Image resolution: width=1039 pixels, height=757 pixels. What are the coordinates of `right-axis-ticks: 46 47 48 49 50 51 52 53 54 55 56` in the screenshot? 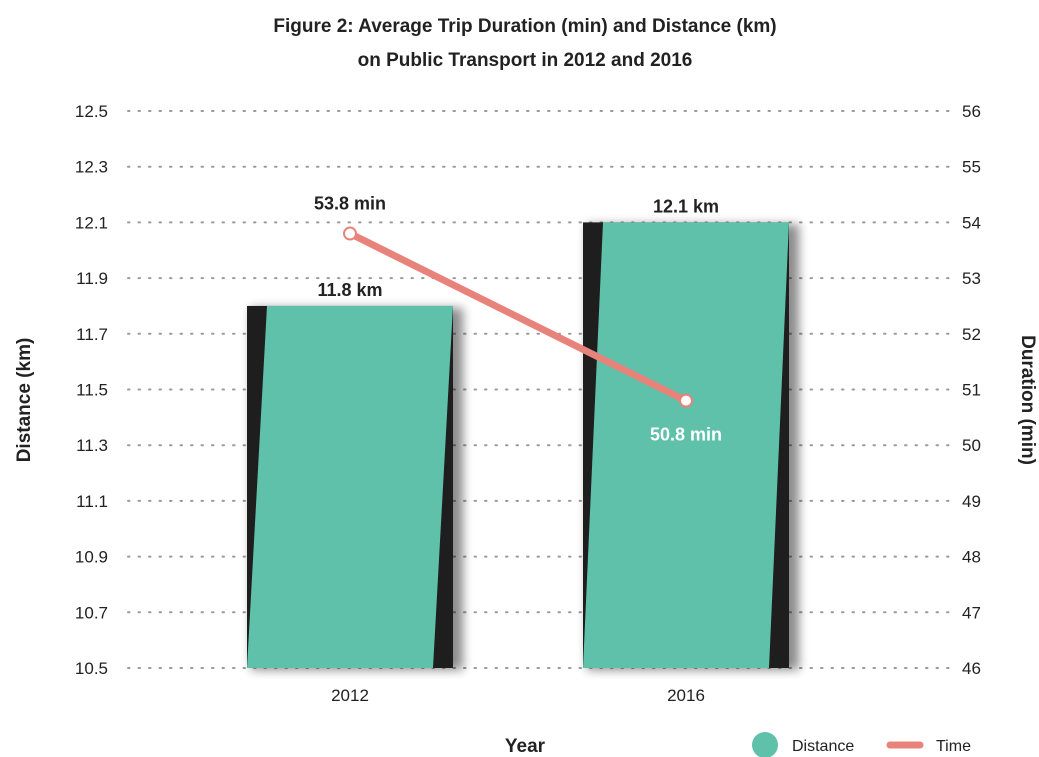 It's located at (971, 390).